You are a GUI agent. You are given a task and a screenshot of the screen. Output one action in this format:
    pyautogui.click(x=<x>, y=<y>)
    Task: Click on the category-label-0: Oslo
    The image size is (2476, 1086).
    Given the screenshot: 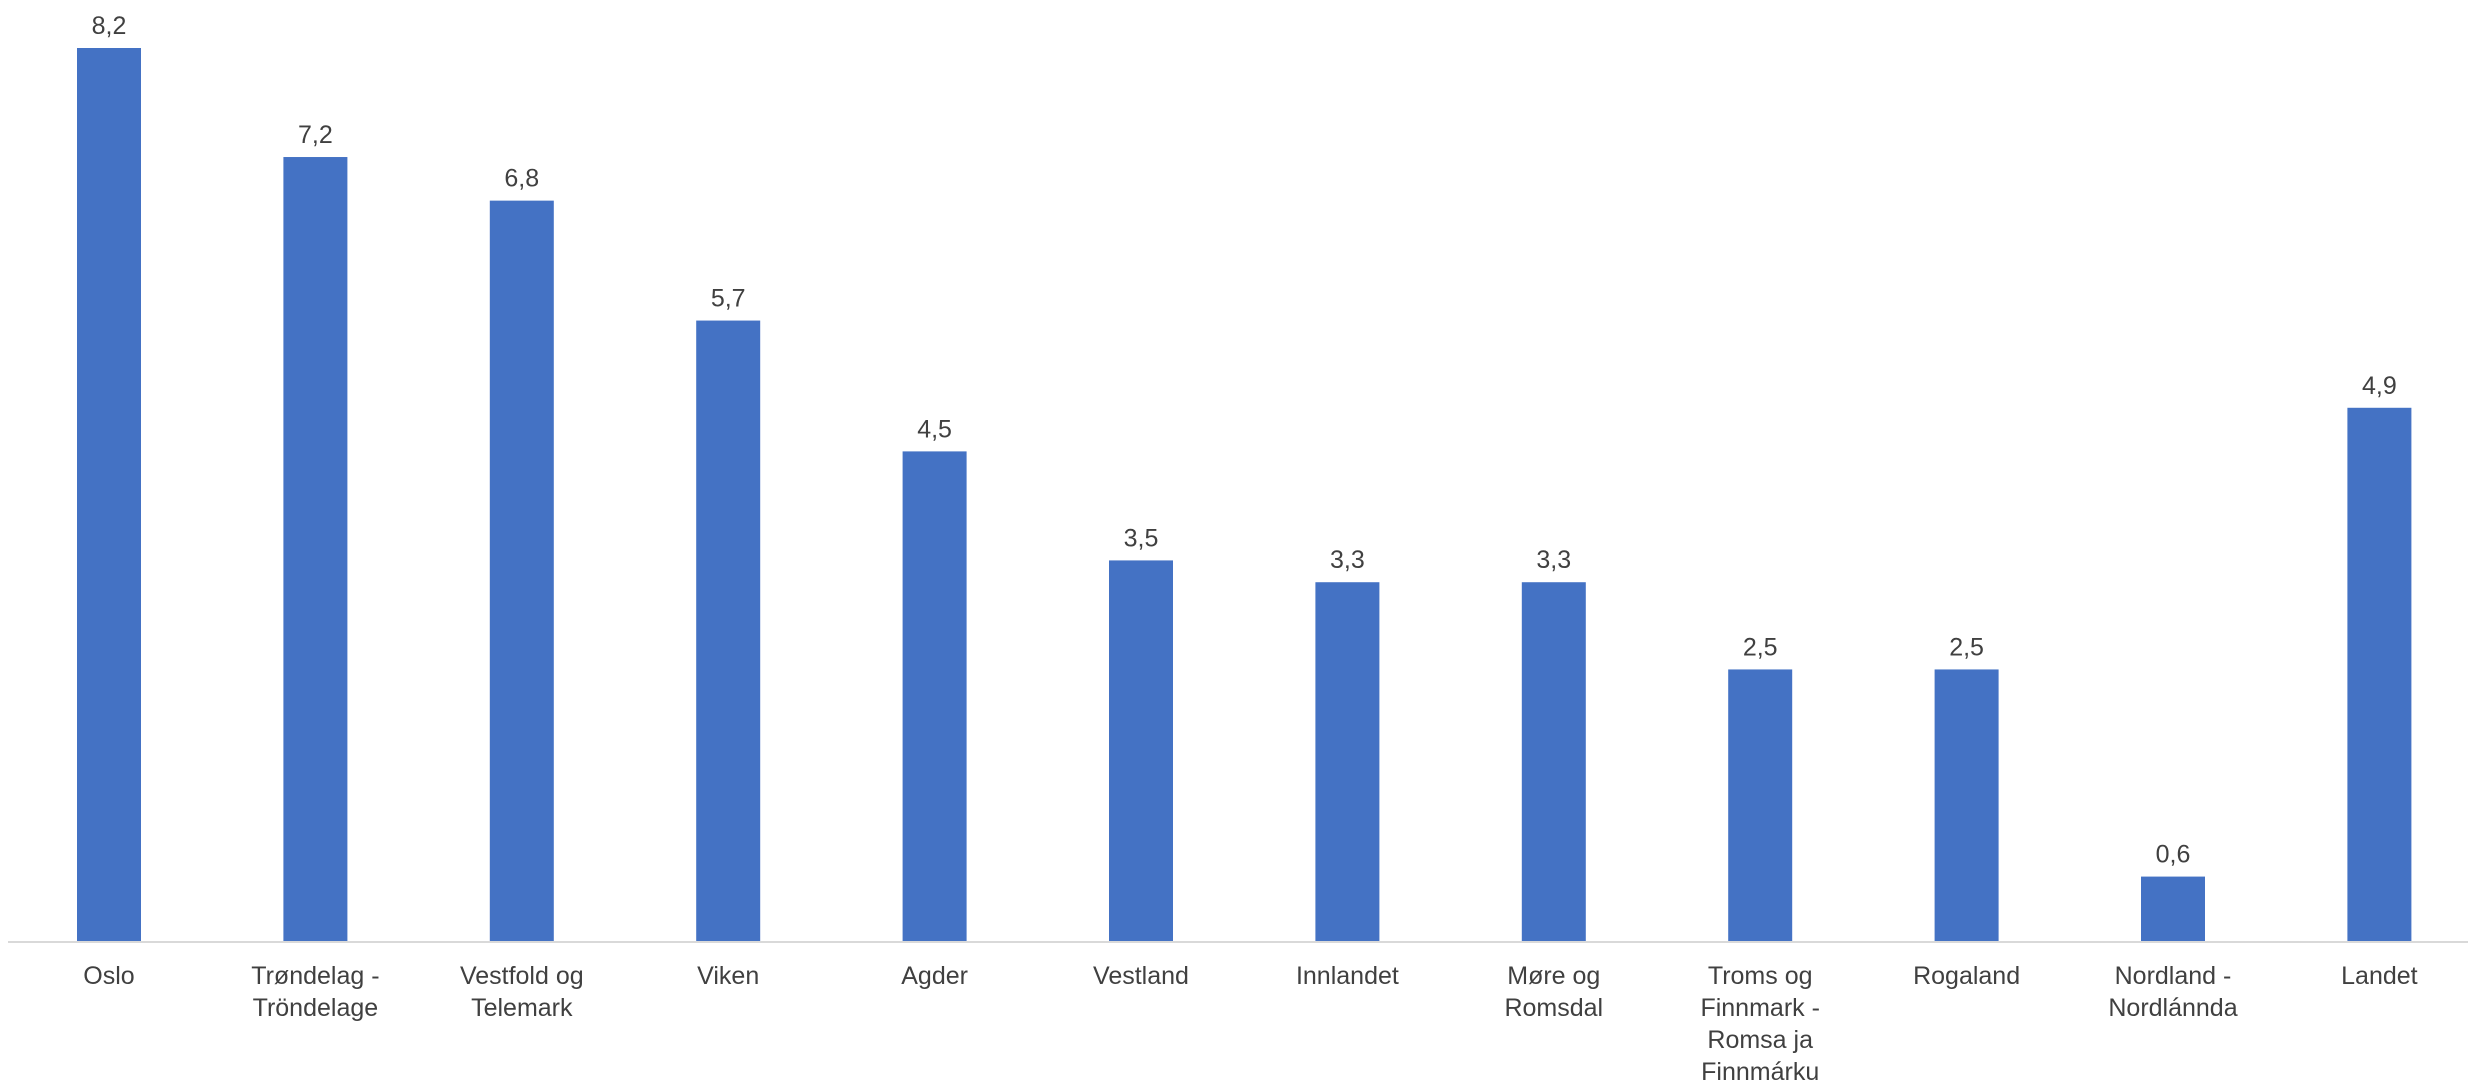 What is the action you would take?
    pyautogui.click(x=108, y=976)
    